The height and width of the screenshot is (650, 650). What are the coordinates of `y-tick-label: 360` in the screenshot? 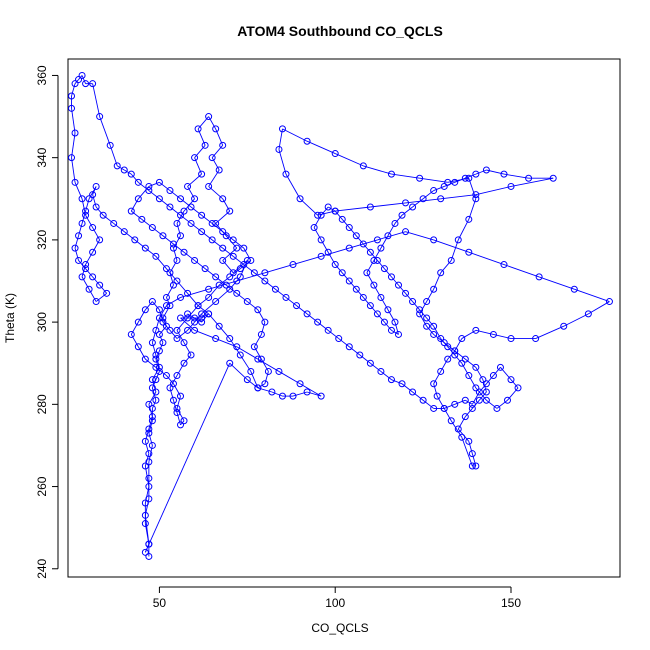 It's located at (42, 75).